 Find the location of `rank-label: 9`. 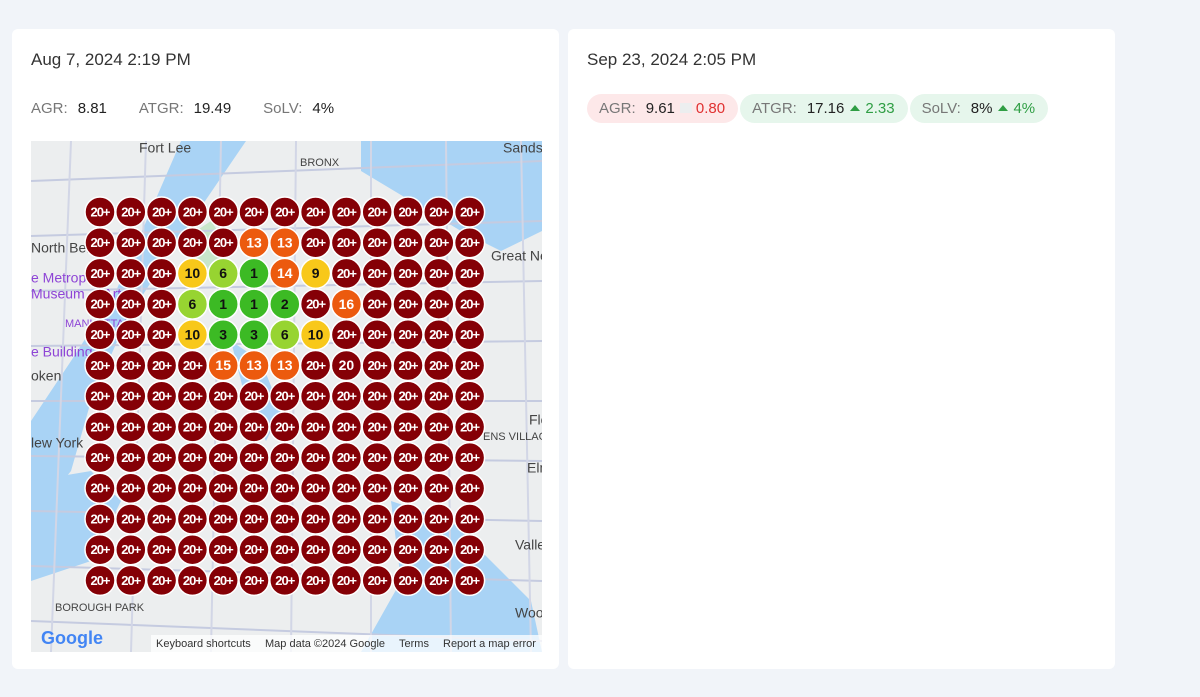

rank-label: 9 is located at coordinates (316, 273).